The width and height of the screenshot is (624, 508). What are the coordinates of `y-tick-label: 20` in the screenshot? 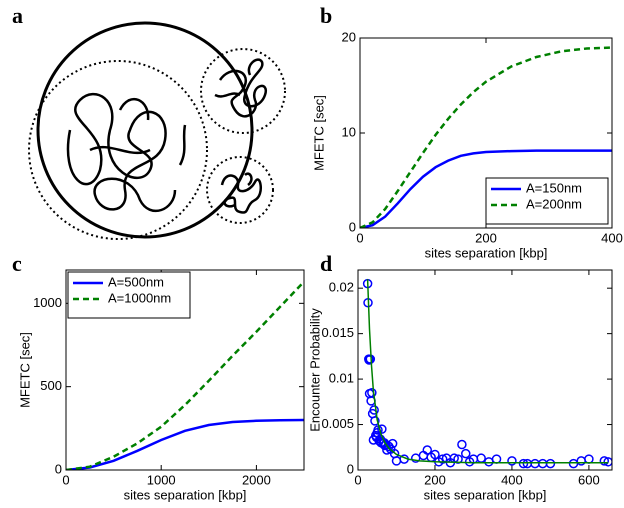 It's located at (349, 36).